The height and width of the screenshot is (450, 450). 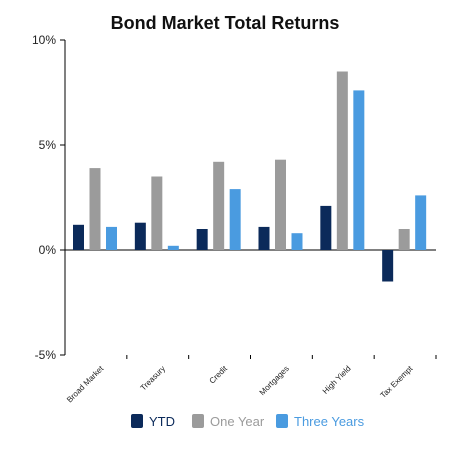 What do you see at coordinates (397, 382) in the screenshot?
I see `x-tick-label: Tax Exempt` at bounding box center [397, 382].